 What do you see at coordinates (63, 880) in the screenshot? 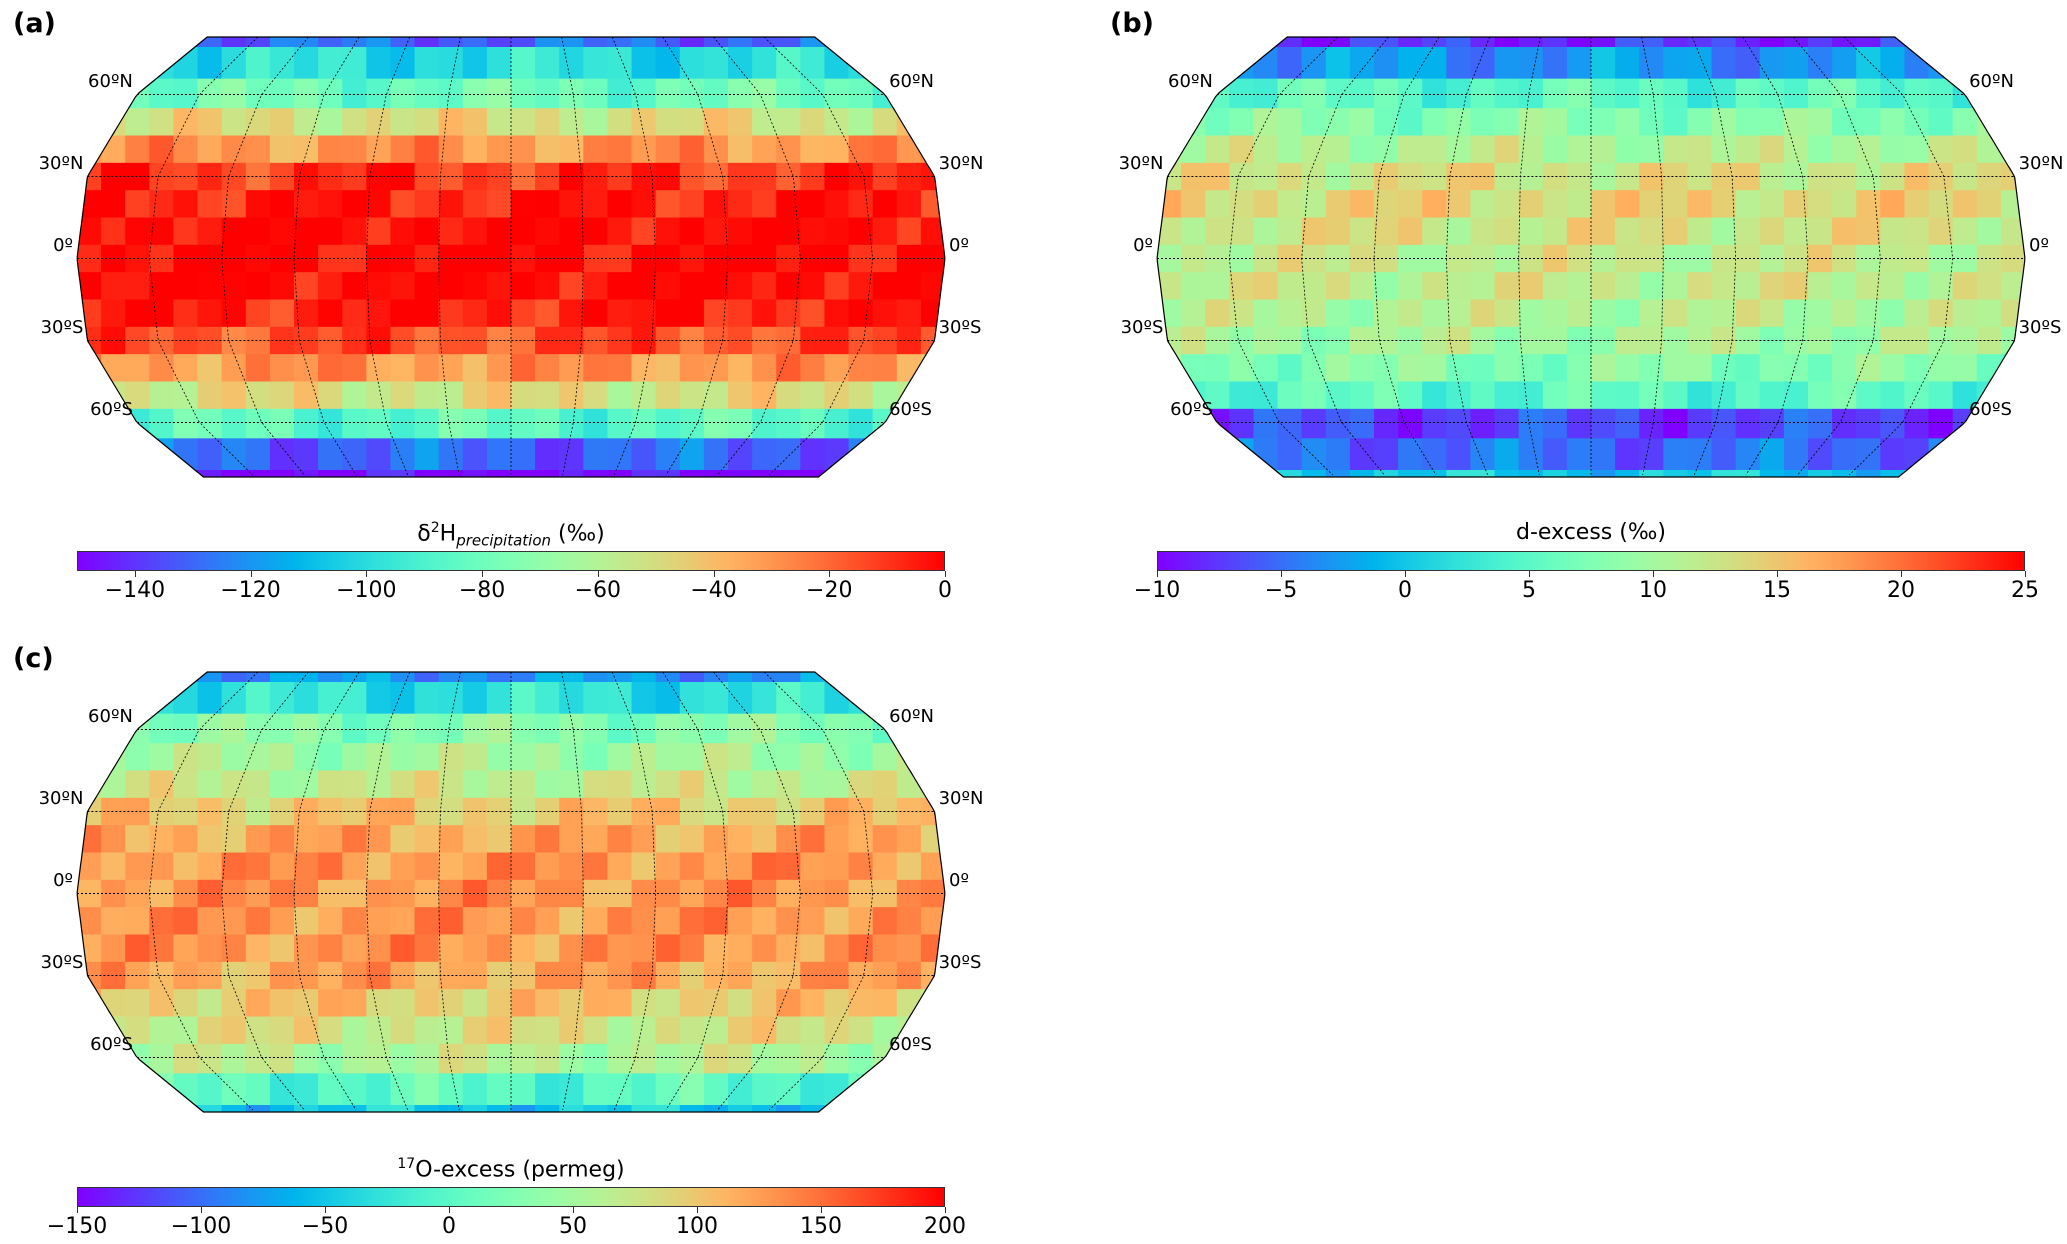
I see `lat-label-left: 0º` at bounding box center [63, 880].